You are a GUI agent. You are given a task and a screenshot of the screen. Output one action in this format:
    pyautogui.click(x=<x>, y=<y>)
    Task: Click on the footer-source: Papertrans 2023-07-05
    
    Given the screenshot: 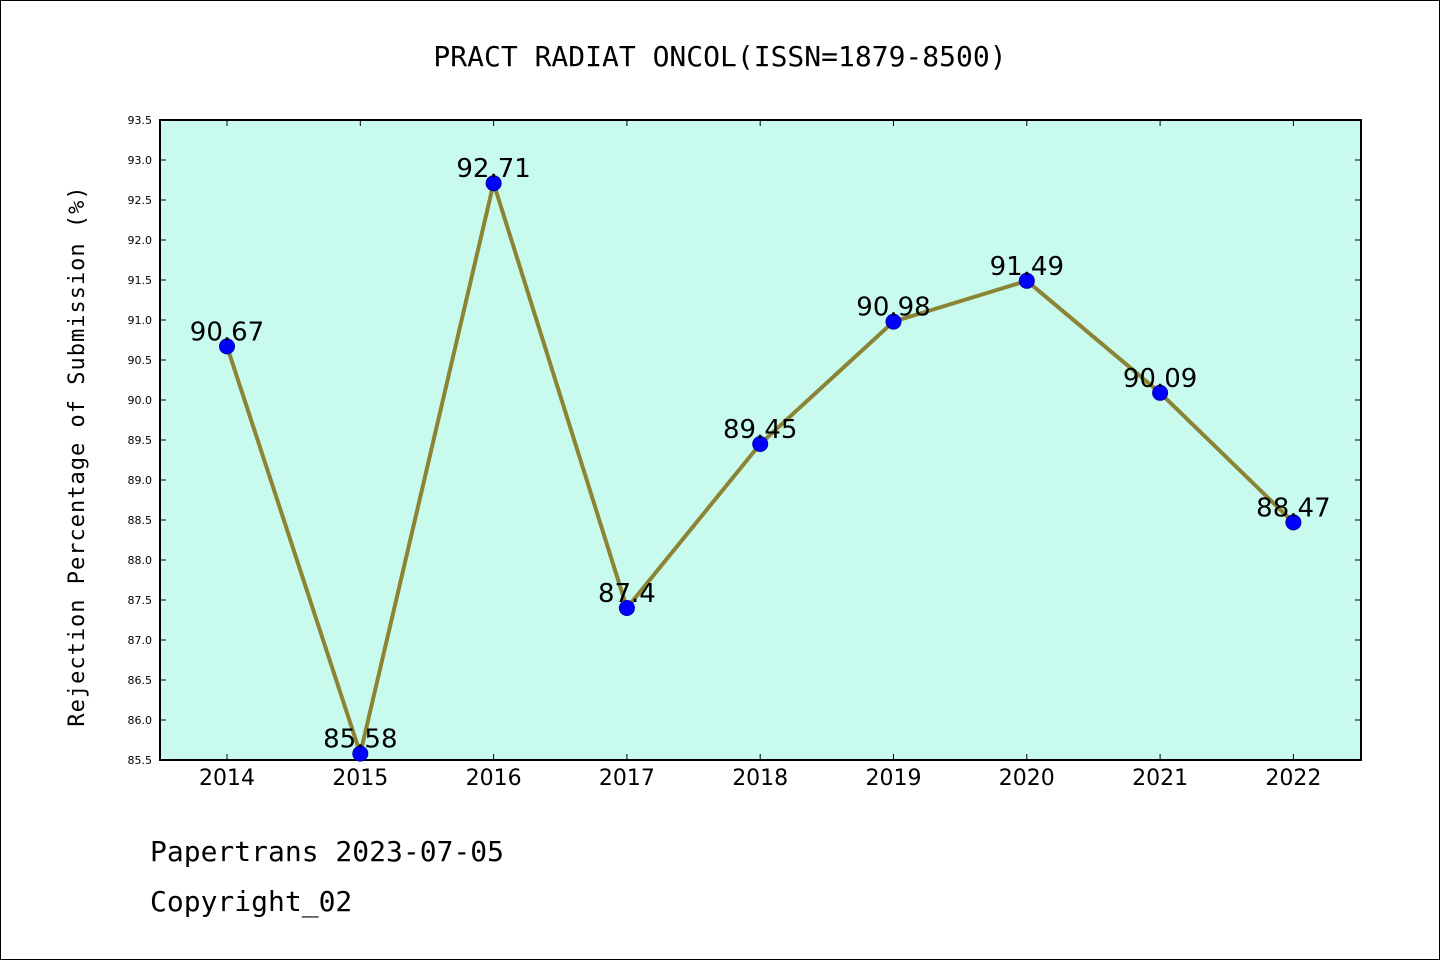 What is the action you would take?
    pyautogui.click(x=327, y=851)
    